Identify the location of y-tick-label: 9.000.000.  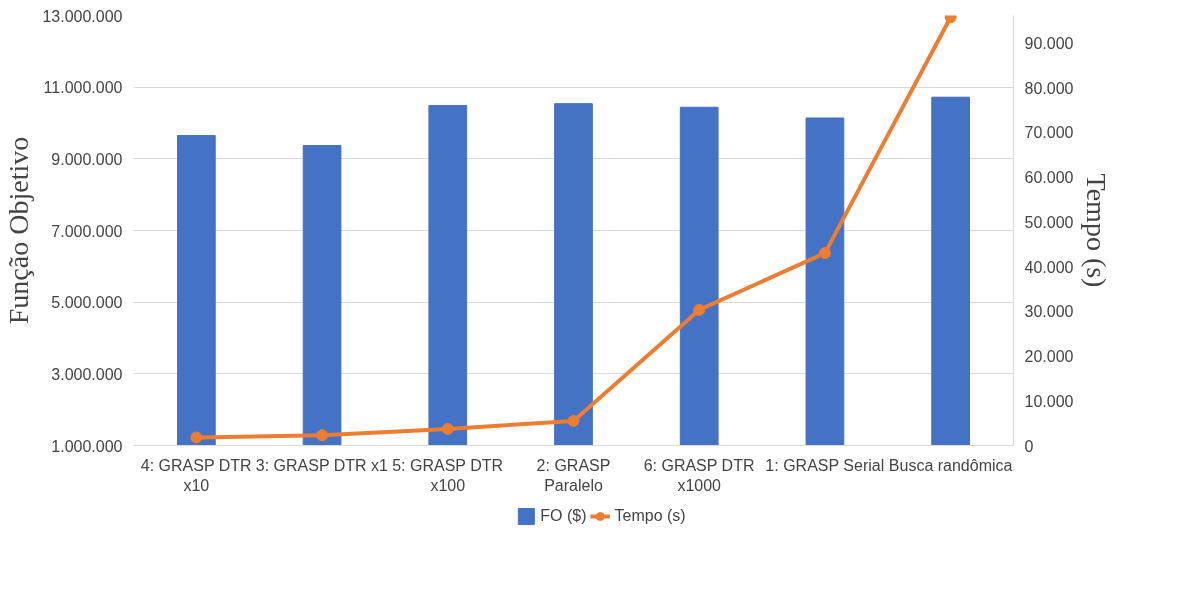
(87, 159).